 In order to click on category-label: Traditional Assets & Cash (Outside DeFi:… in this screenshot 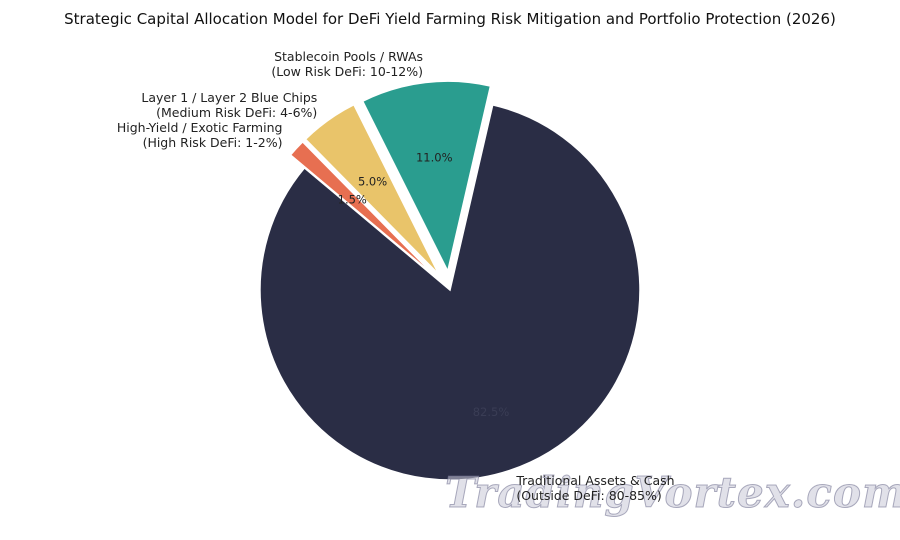, I will do `click(595, 488)`.